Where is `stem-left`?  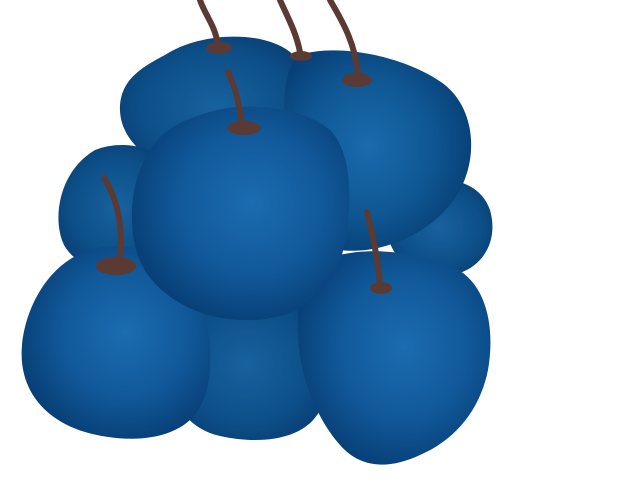 stem-left is located at coordinates (116, 225).